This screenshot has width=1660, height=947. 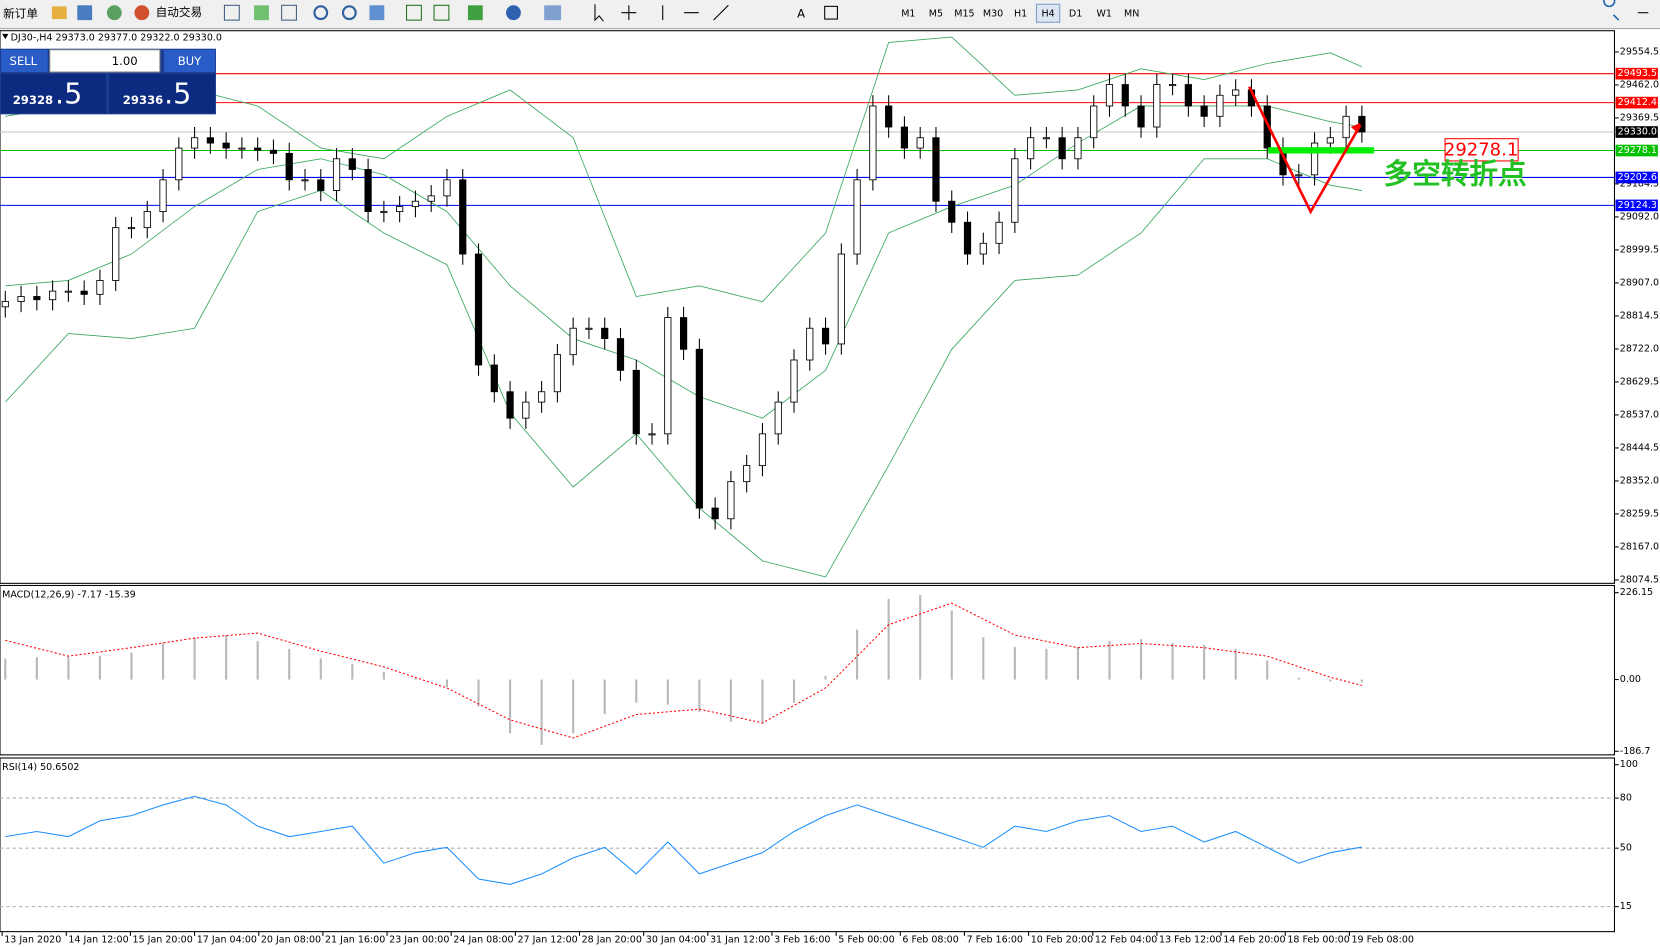 What do you see at coordinates (53, 94) in the screenshot?
I see `sell-price-box` at bounding box center [53, 94].